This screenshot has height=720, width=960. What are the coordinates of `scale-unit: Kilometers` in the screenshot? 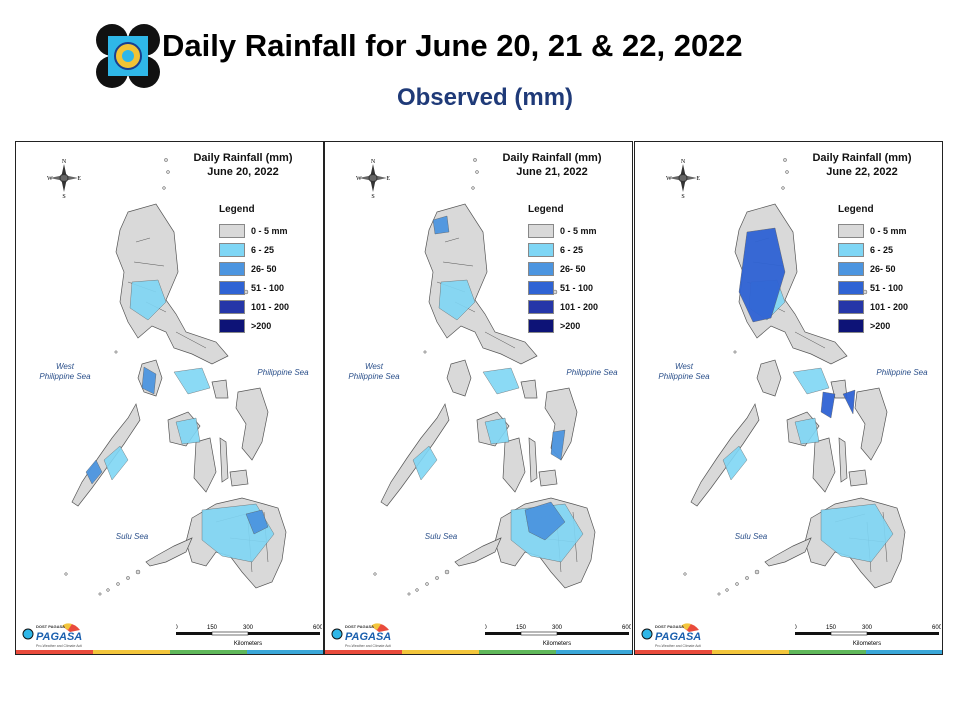 It's located at (867, 644).